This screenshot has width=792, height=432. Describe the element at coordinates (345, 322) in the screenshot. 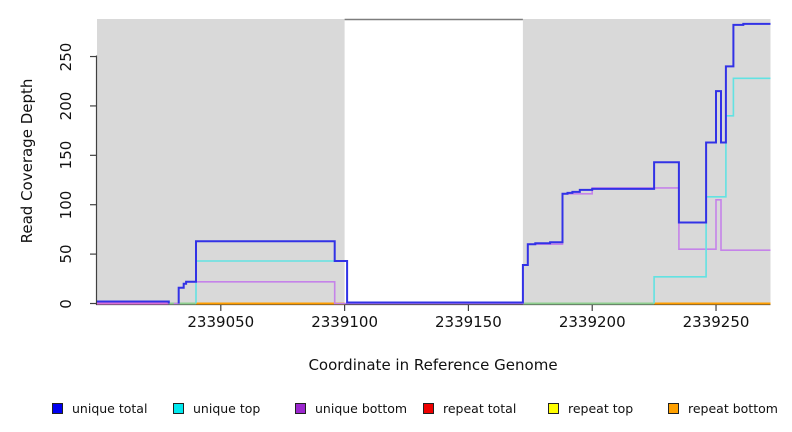

I see `x-tick-label: 2339100` at that location.